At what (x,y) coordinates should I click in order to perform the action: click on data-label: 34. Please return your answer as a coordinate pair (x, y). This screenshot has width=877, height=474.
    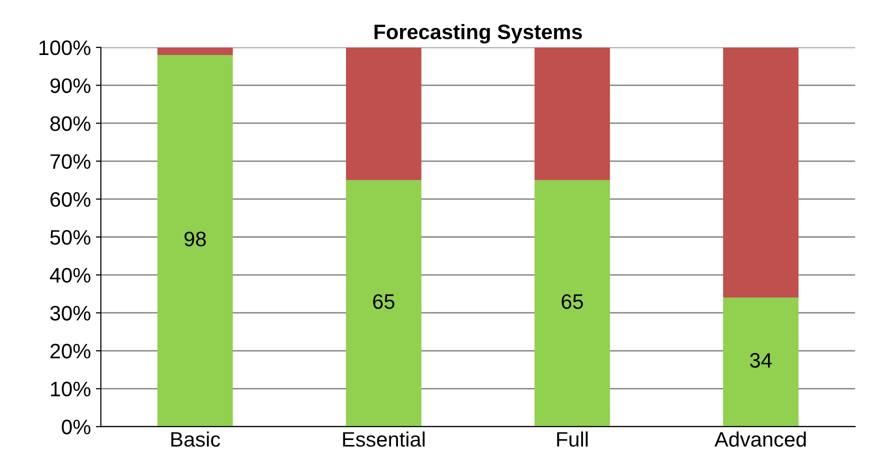
    Looking at the image, I should click on (761, 360).